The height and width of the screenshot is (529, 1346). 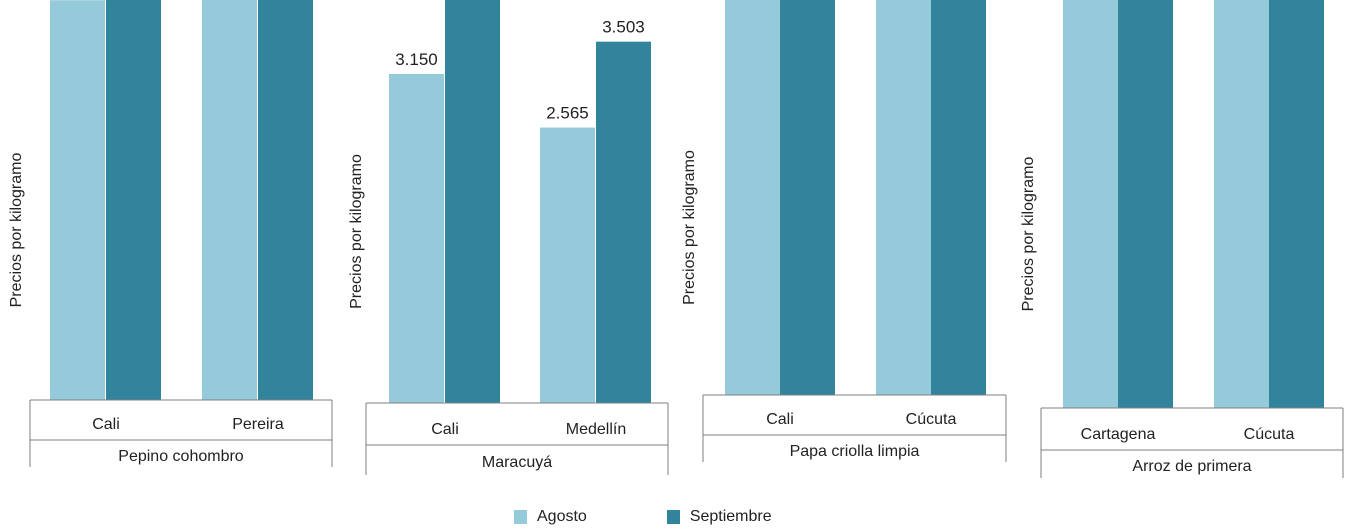 I want to click on bar-agosto-medellín, so click(x=567, y=265).